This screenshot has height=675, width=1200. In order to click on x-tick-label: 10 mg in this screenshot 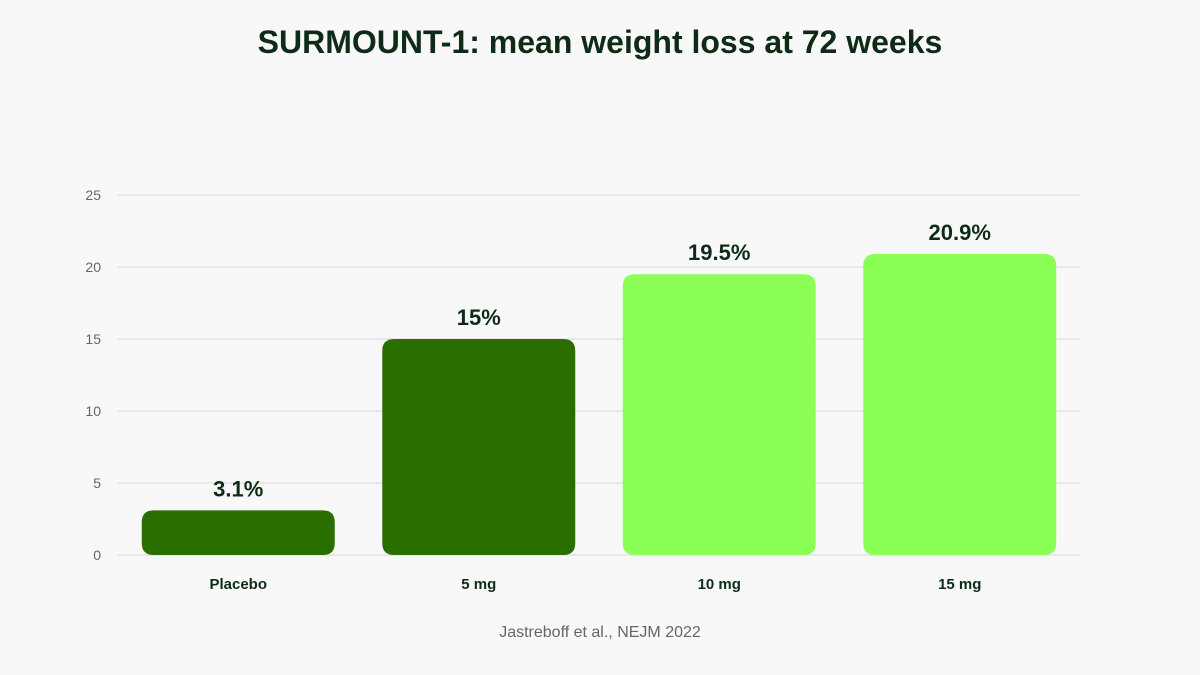, I will do `click(719, 584)`.